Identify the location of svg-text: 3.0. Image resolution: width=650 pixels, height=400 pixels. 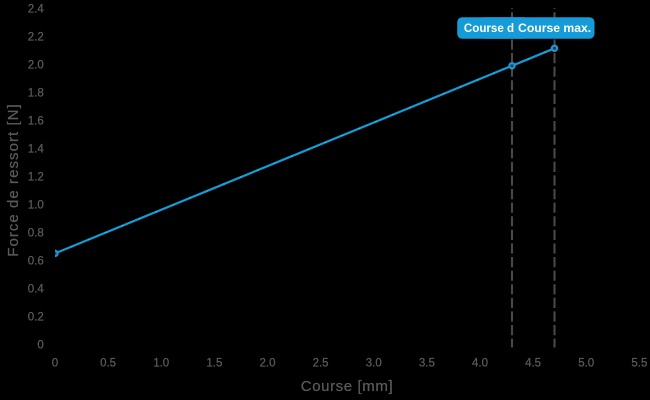
(374, 364).